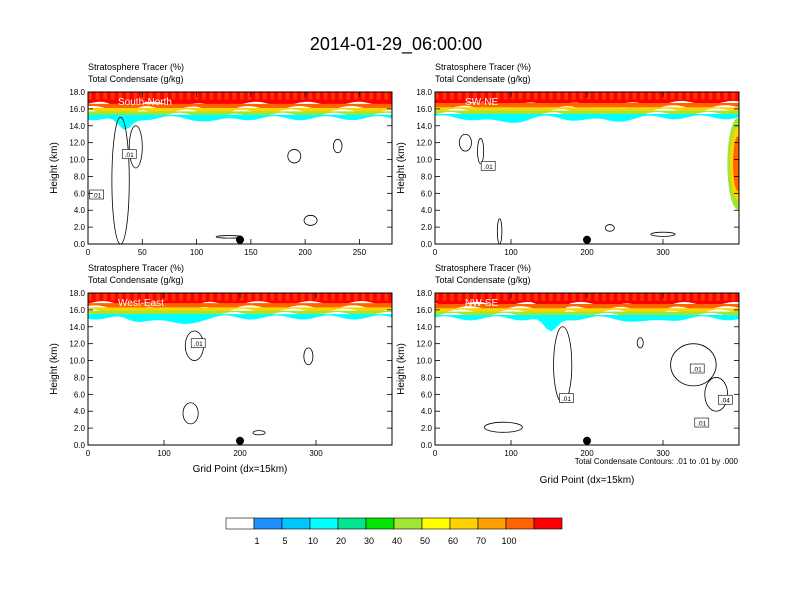 This screenshot has width=792, height=612. I want to click on tracer-field, so click(240, 168).